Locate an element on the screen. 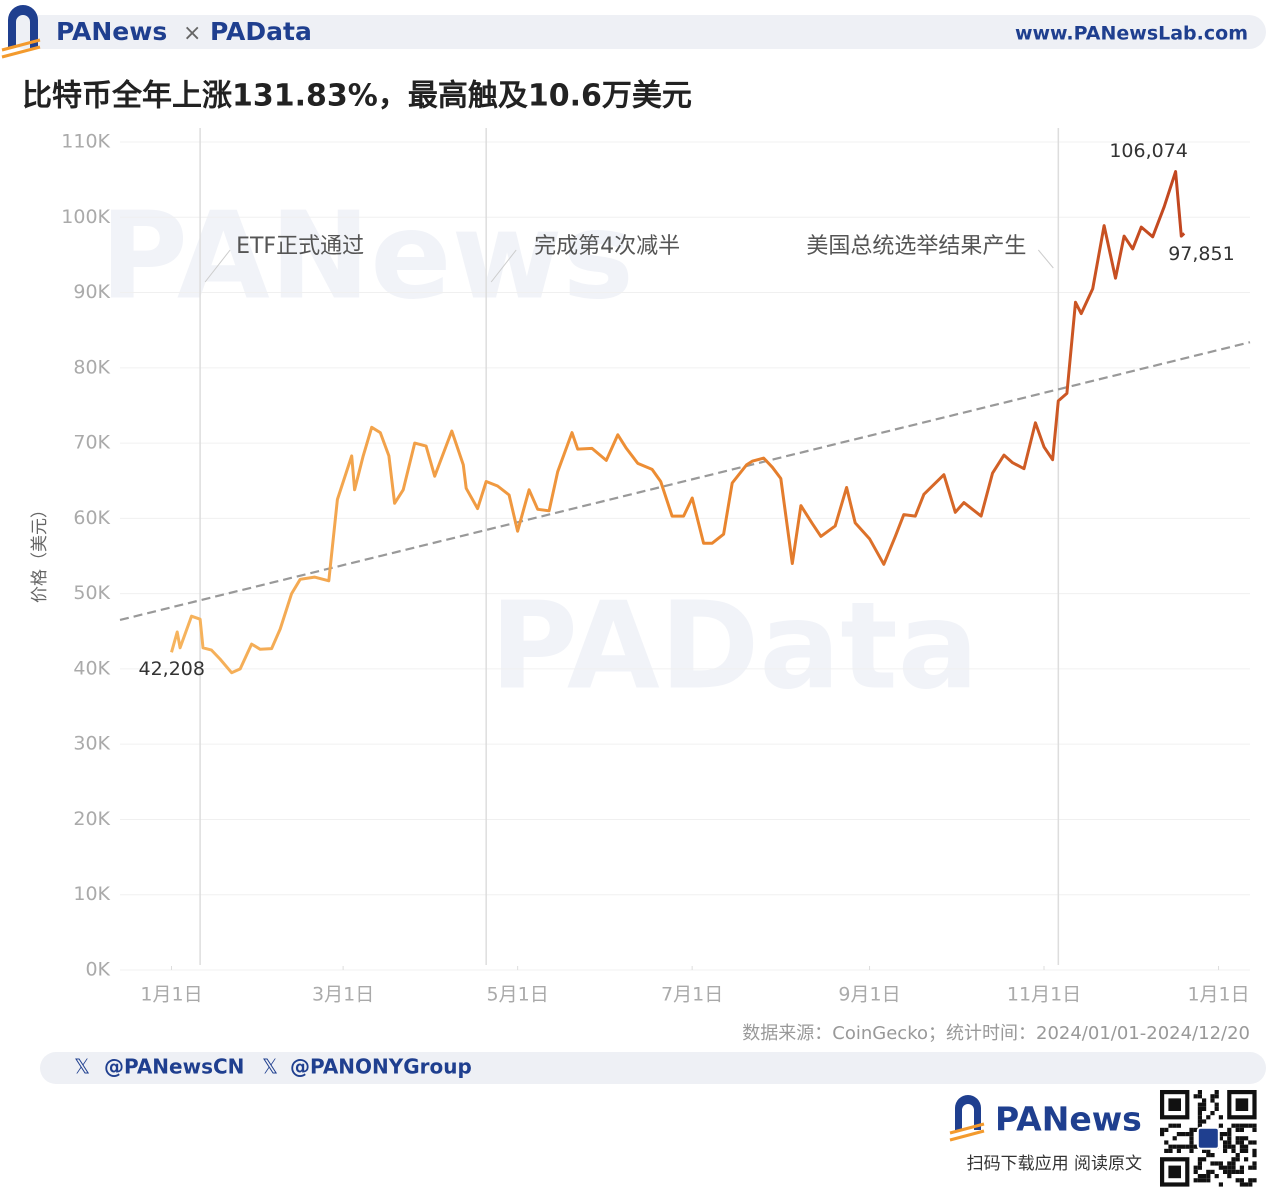 The height and width of the screenshot is (1200, 1268). y-tick-label: 40K is located at coordinates (91, 668).